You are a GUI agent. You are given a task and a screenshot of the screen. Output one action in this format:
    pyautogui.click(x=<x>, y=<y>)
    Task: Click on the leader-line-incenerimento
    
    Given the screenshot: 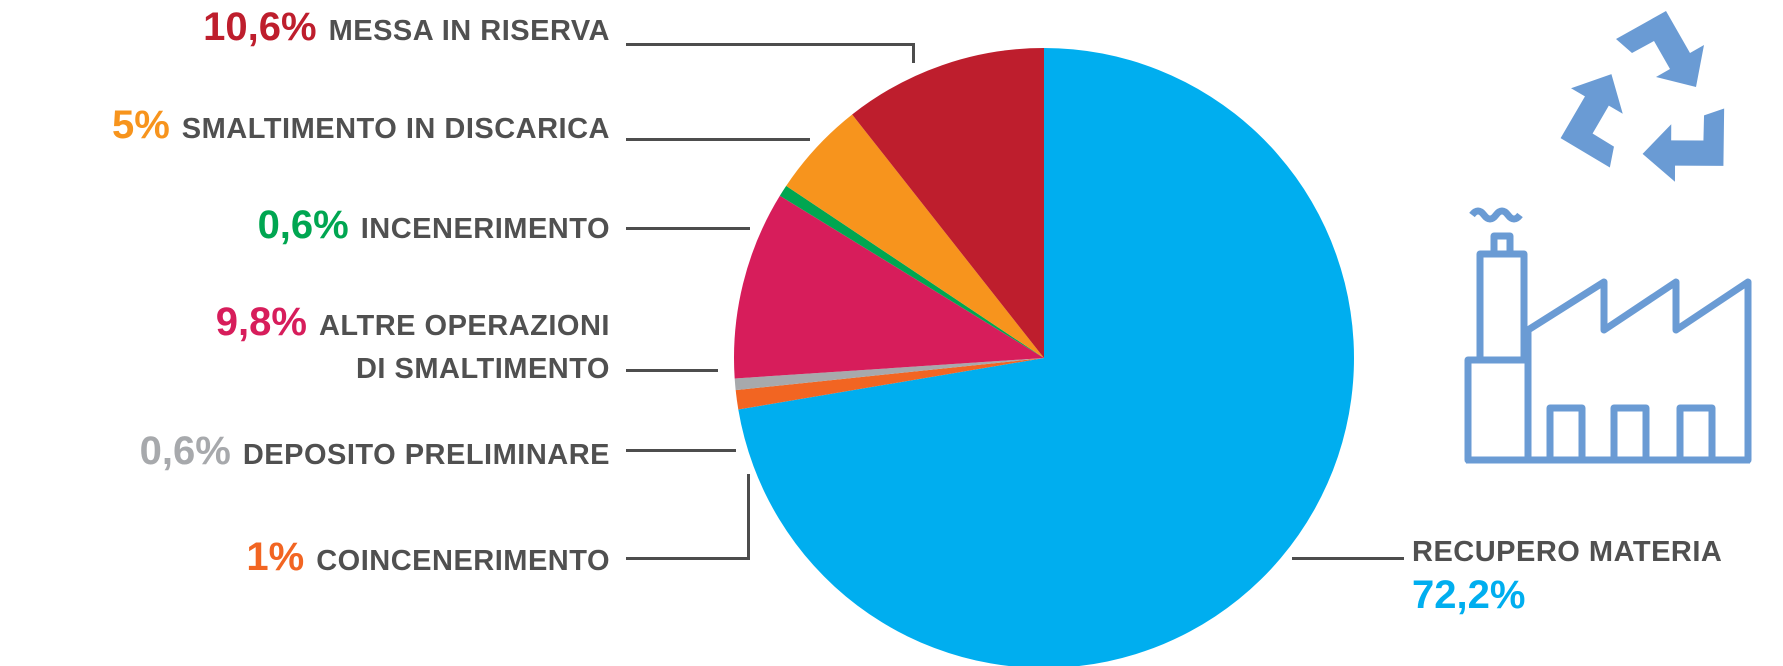 What is the action you would take?
    pyautogui.click(x=688, y=228)
    